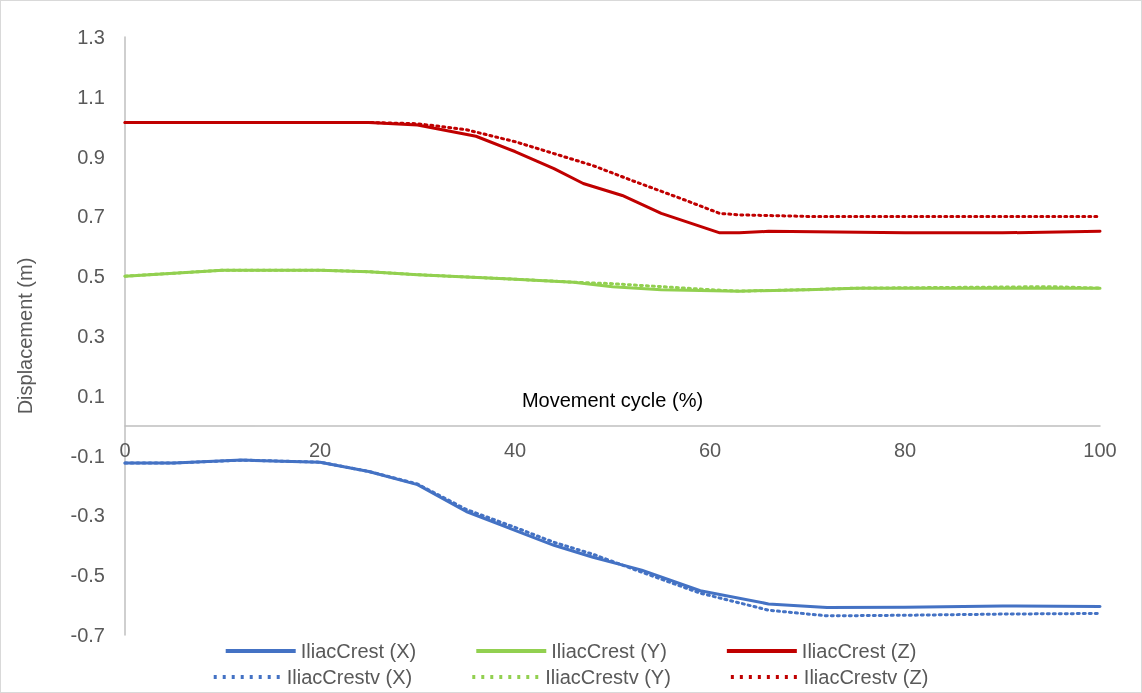 This screenshot has width=1142, height=693. Describe the element at coordinates (91, 395) in the screenshot. I see `y-tick-label: 0.1` at that location.